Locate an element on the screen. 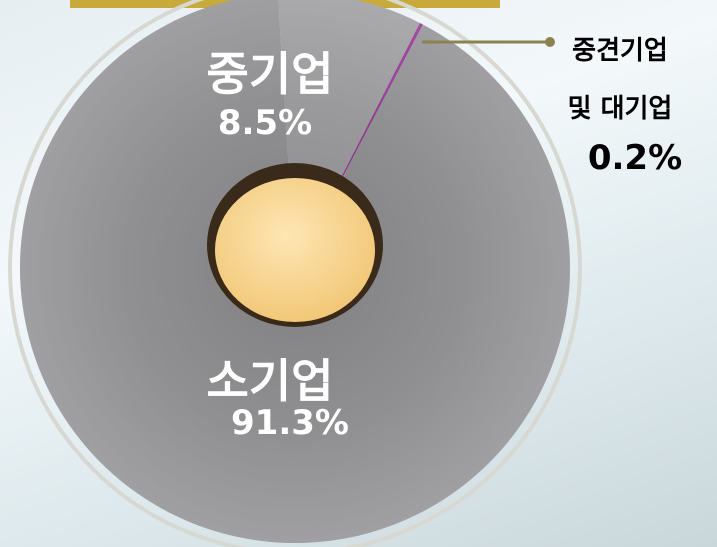 This screenshot has width=717, height=547. value-label: 0.2% is located at coordinates (635, 158).